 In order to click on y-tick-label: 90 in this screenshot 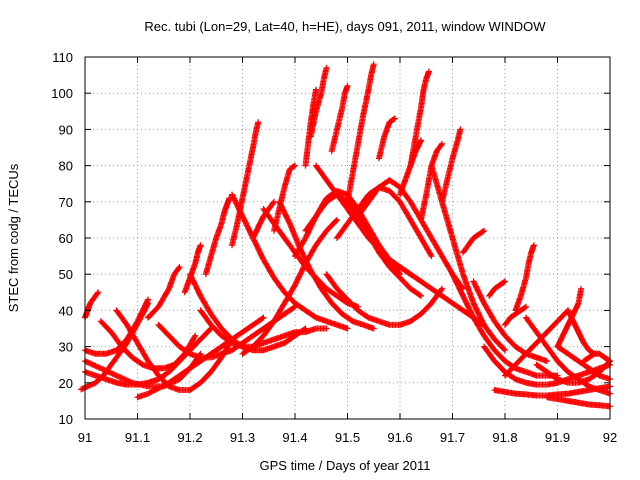, I will do `click(66, 129)`.